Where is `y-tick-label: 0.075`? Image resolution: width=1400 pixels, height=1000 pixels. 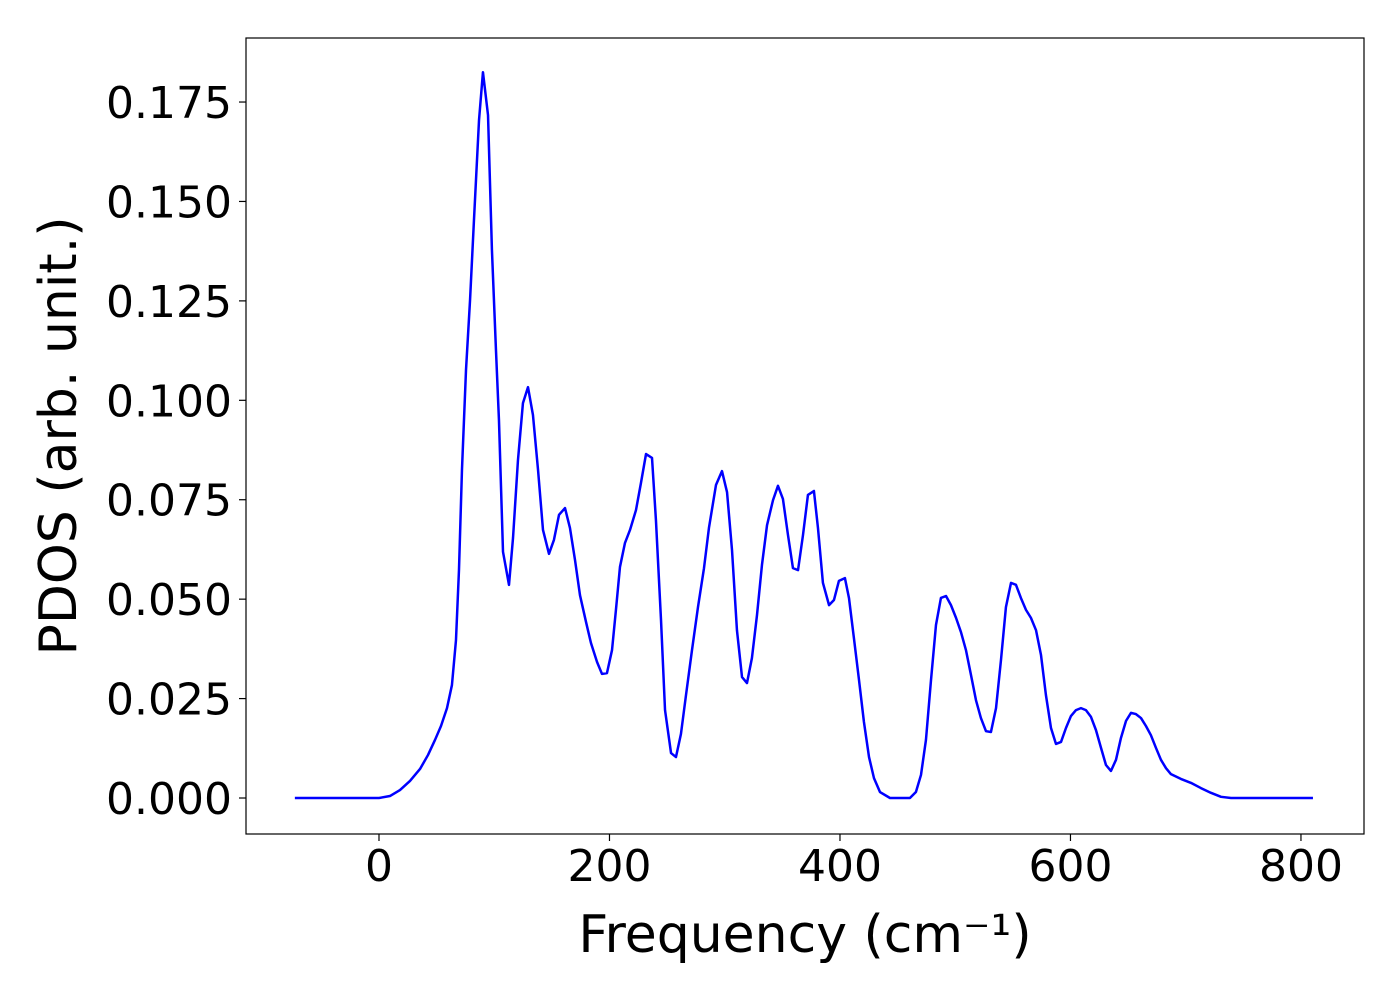
y-tick-label: 0.075 is located at coordinates (169, 501).